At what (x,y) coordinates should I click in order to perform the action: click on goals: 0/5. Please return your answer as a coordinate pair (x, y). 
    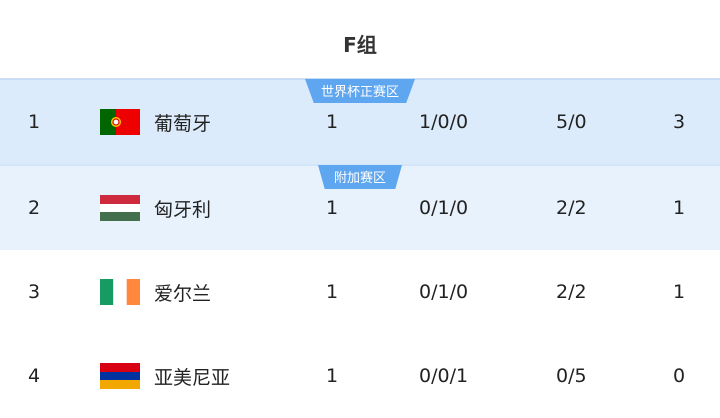
    Looking at the image, I should click on (571, 376).